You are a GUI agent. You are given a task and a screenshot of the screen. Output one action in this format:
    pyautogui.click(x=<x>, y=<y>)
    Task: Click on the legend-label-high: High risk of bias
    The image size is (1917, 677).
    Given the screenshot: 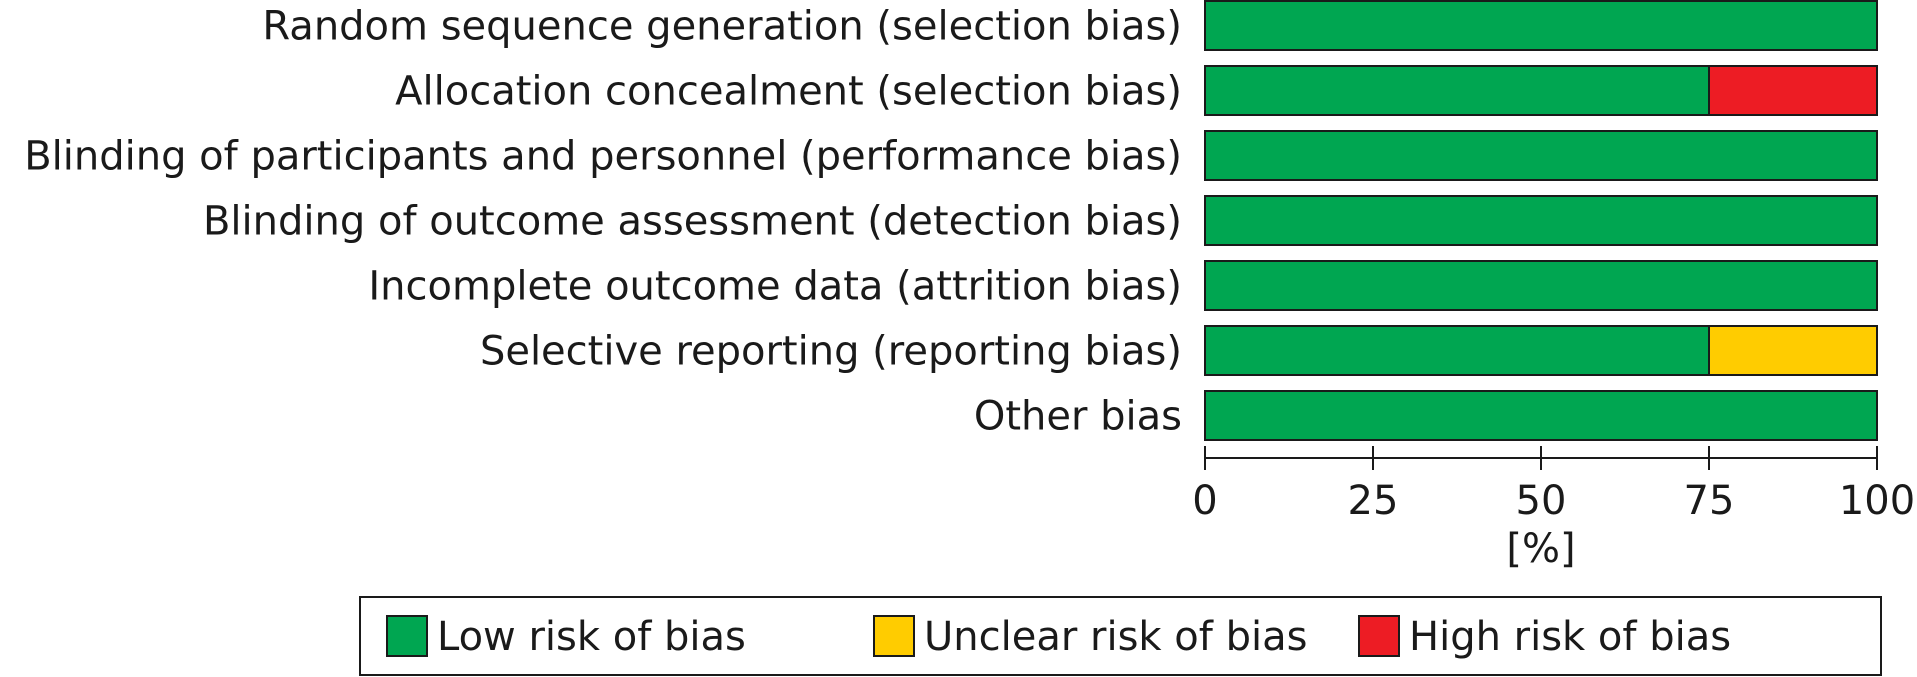 What is the action you would take?
    pyautogui.click(x=1570, y=637)
    